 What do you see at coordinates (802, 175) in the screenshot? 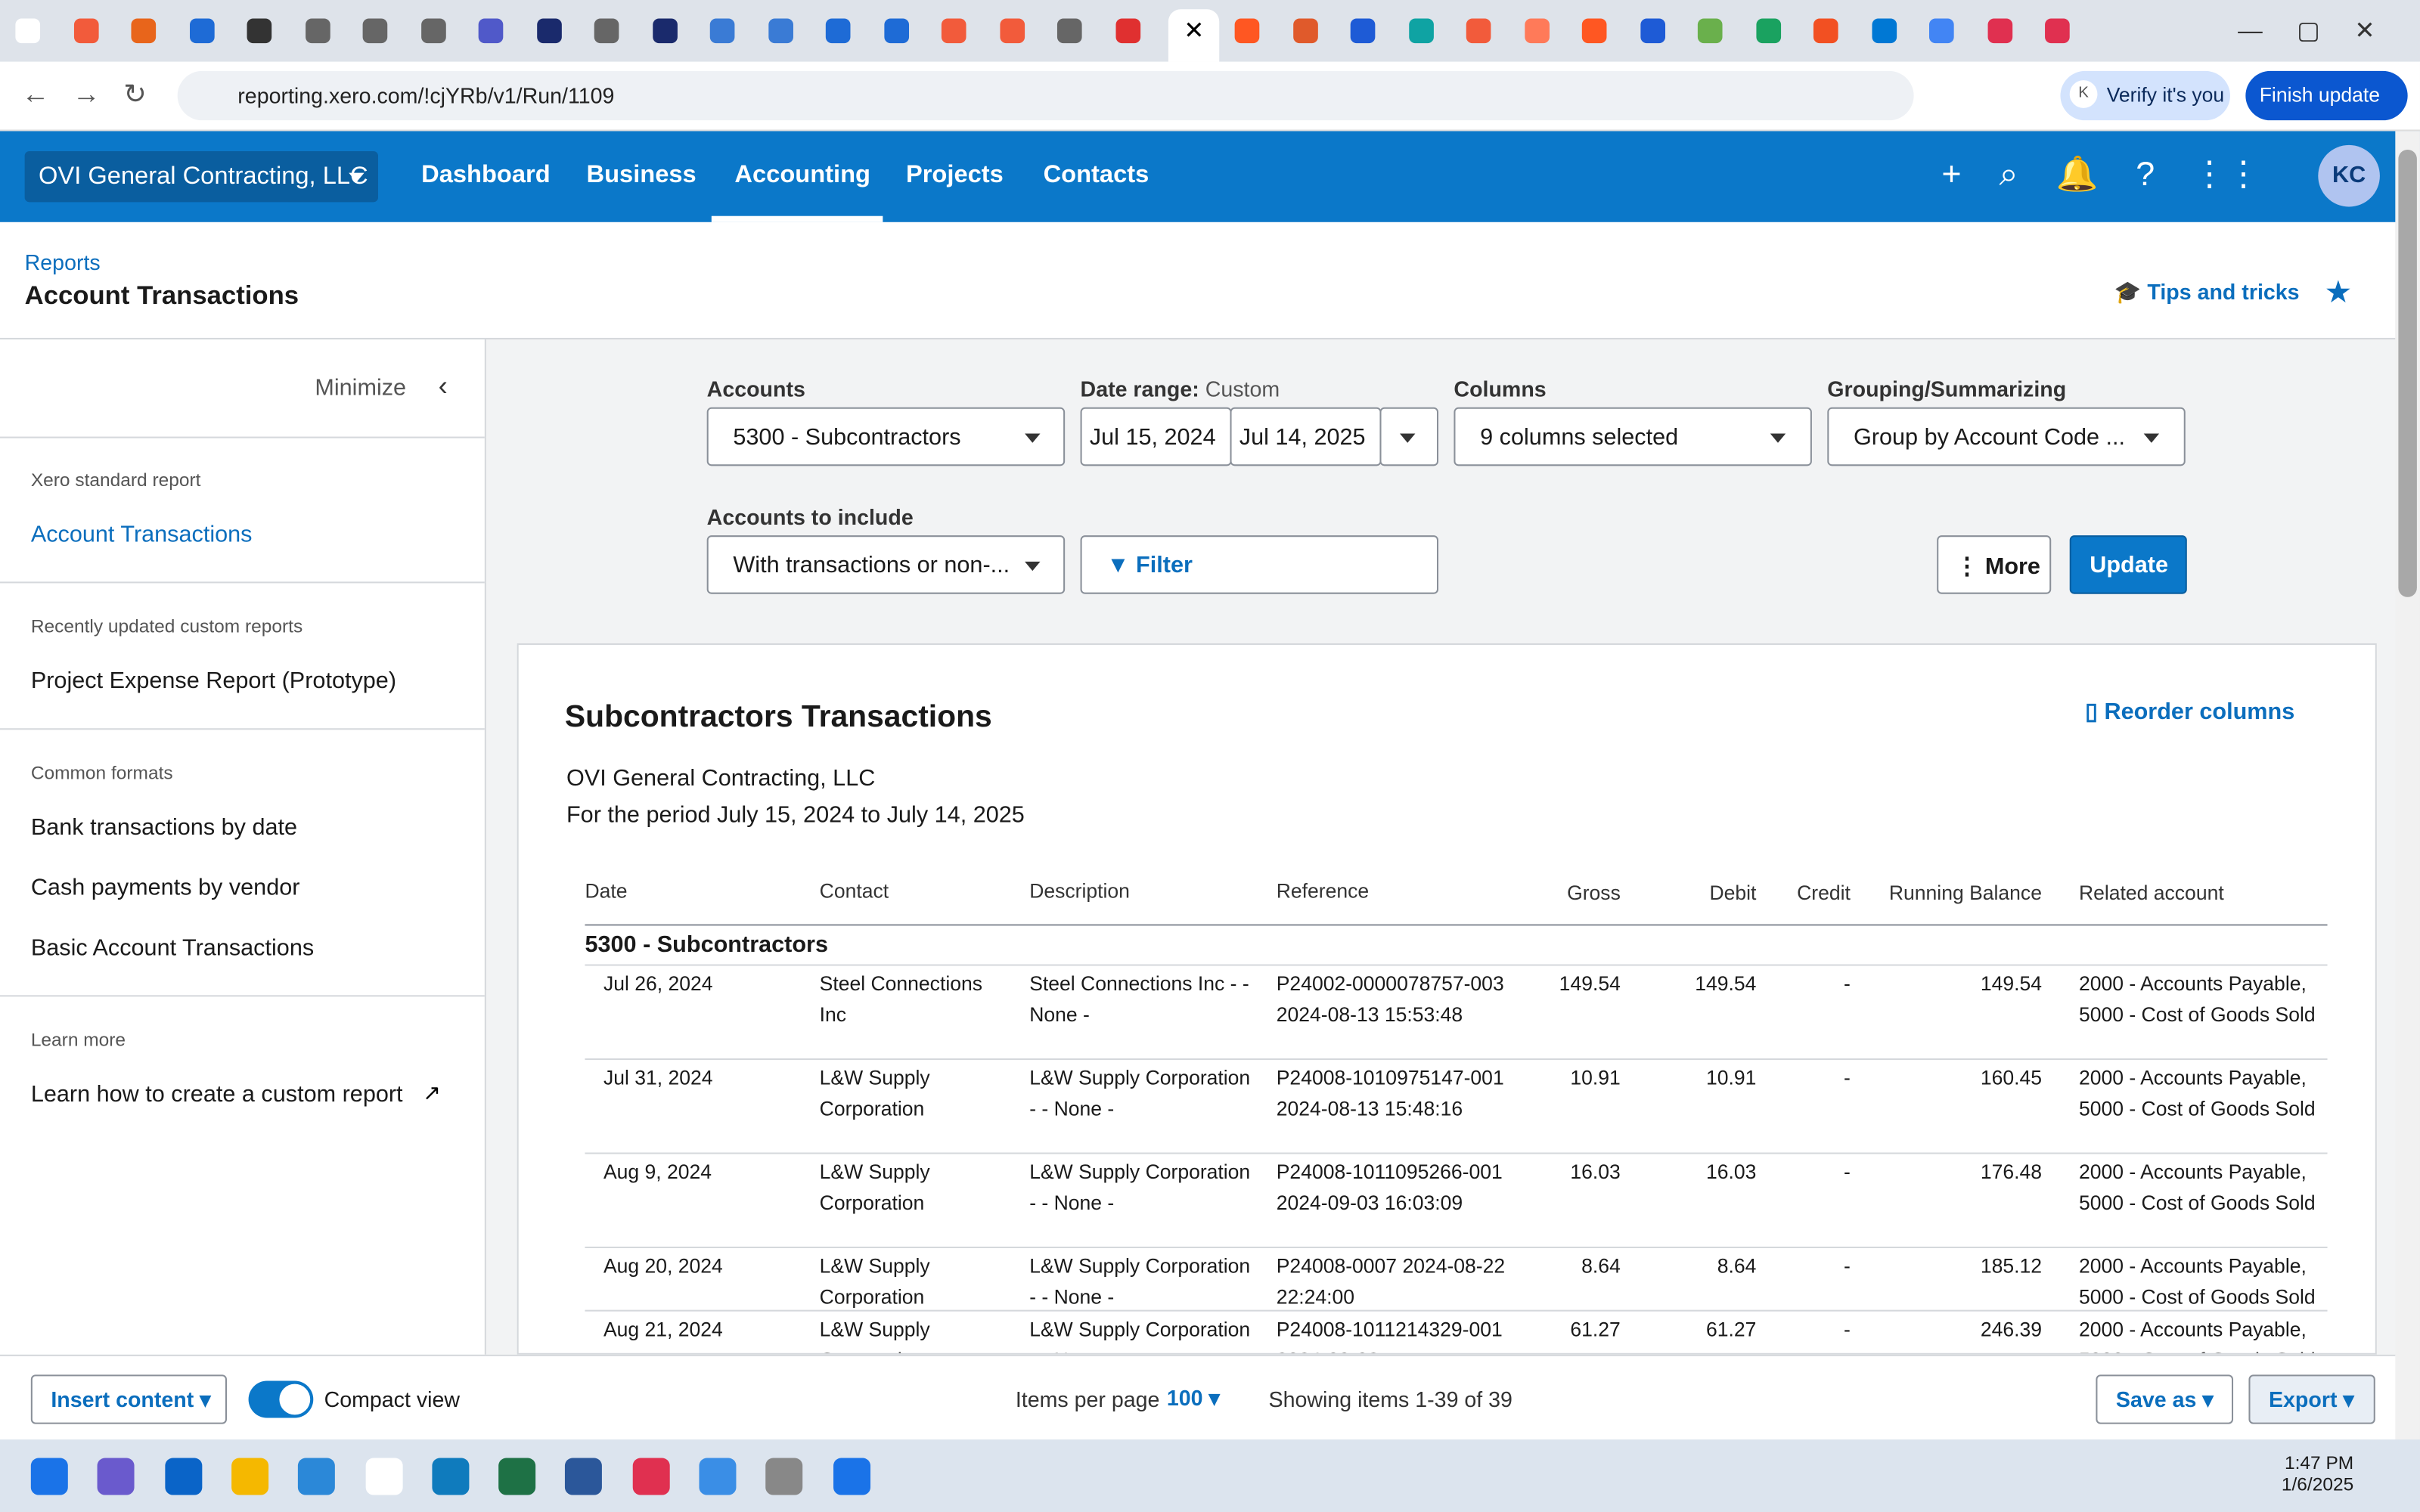
I see `nav-item: Accounting` at bounding box center [802, 175].